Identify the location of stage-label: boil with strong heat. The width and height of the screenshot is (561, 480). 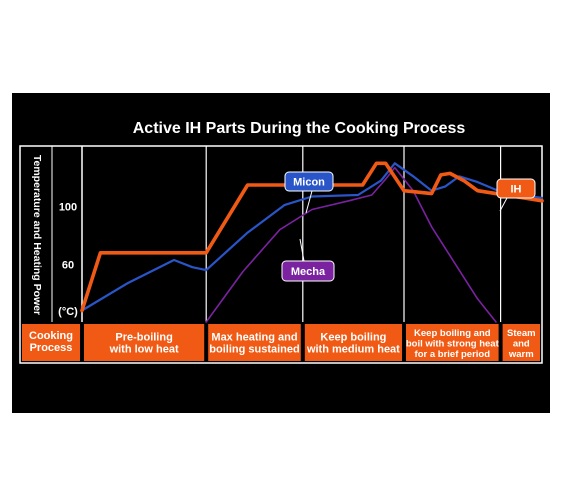
(453, 344).